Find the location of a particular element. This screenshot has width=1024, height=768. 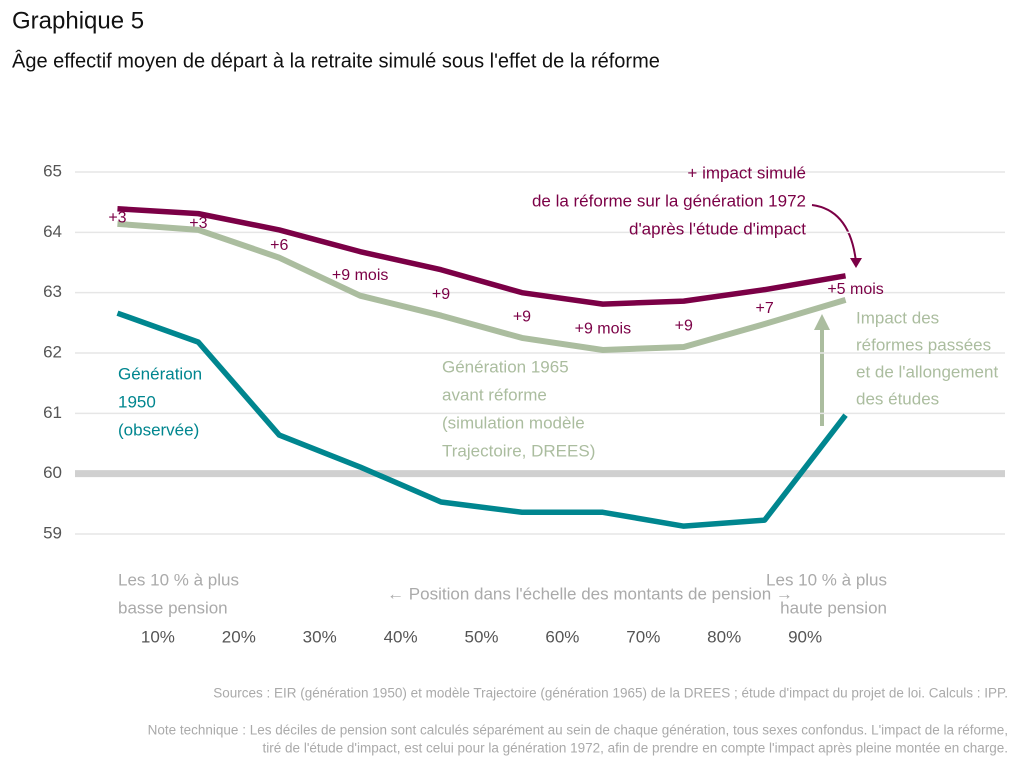

y-tick-label: 59 is located at coordinates (52, 532).